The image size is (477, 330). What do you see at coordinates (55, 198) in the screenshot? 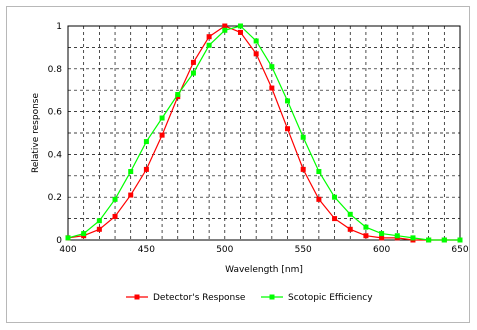
I see `y-tick-label: 0.2` at bounding box center [55, 198].